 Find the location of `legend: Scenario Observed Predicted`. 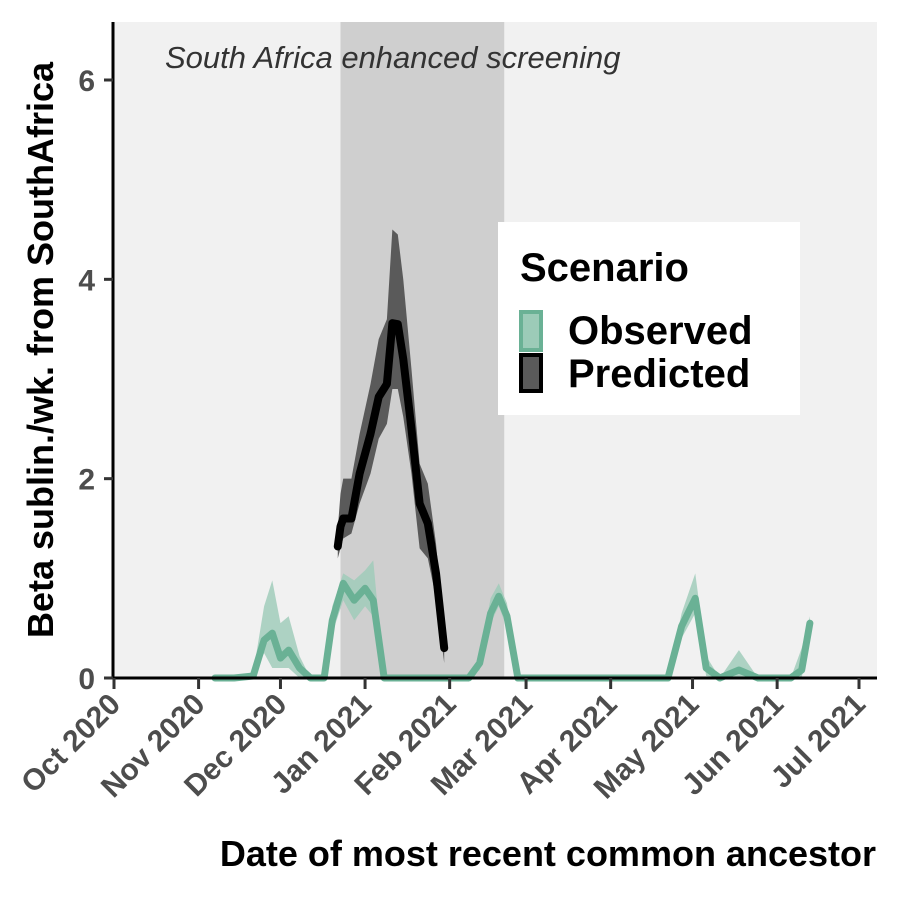

legend: Scenario Observed Predicted is located at coordinates (649, 318).